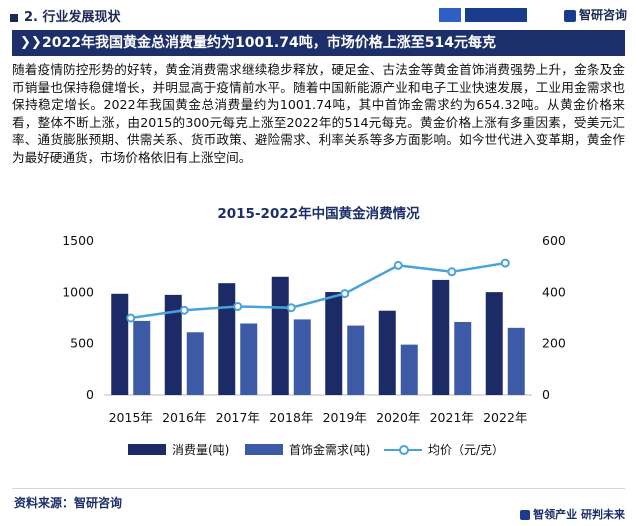  What do you see at coordinates (398, 417) in the screenshot?
I see `x-tick-label: 2020年` at bounding box center [398, 417].